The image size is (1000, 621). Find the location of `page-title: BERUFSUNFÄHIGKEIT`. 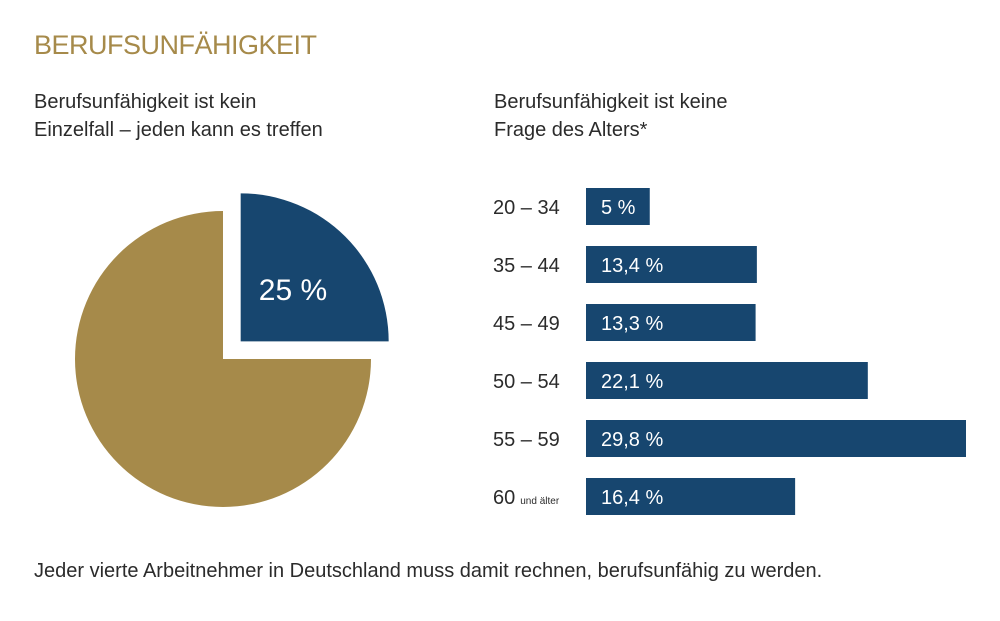

page-title: BERUFSUNFÄHIGKEIT is located at coordinates (175, 45).